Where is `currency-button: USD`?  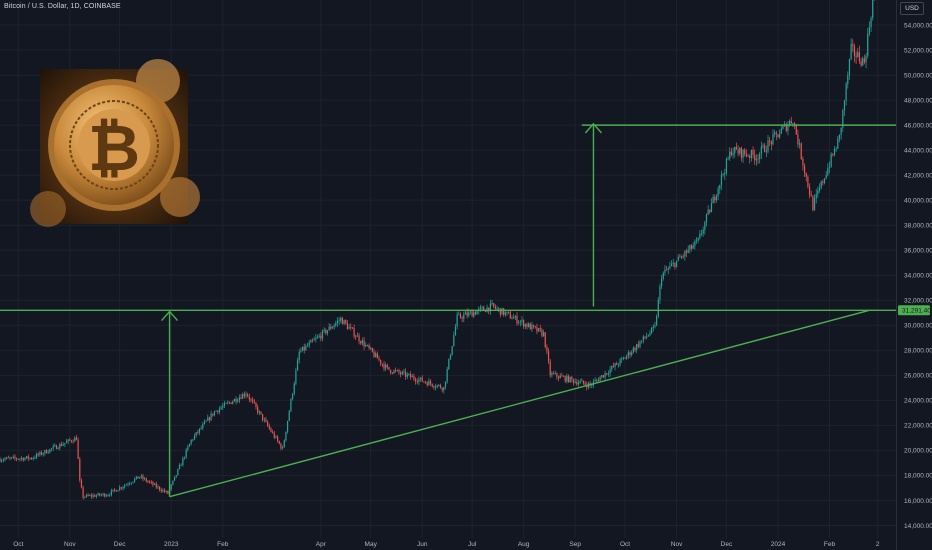 currency-button: USD is located at coordinates (912, 8).